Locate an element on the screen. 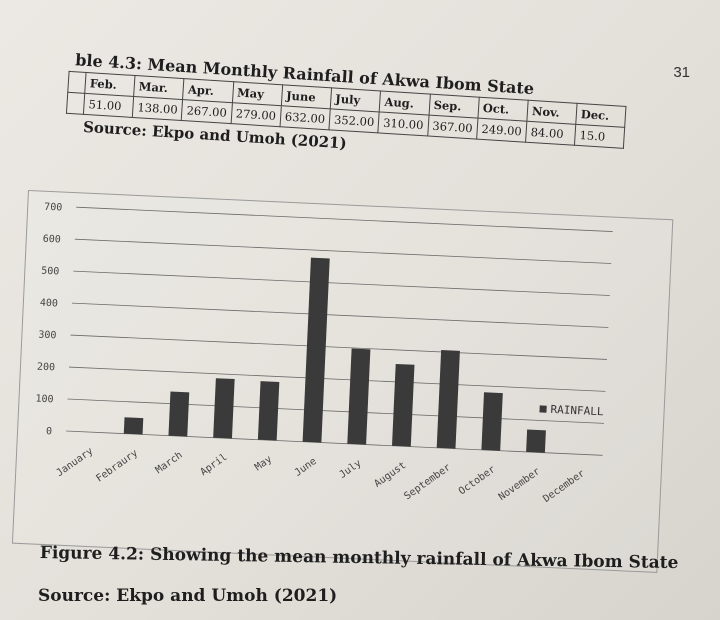 This screenshot has width=720, height=620. x-tick-label: June is located at coordinates (306, 467).